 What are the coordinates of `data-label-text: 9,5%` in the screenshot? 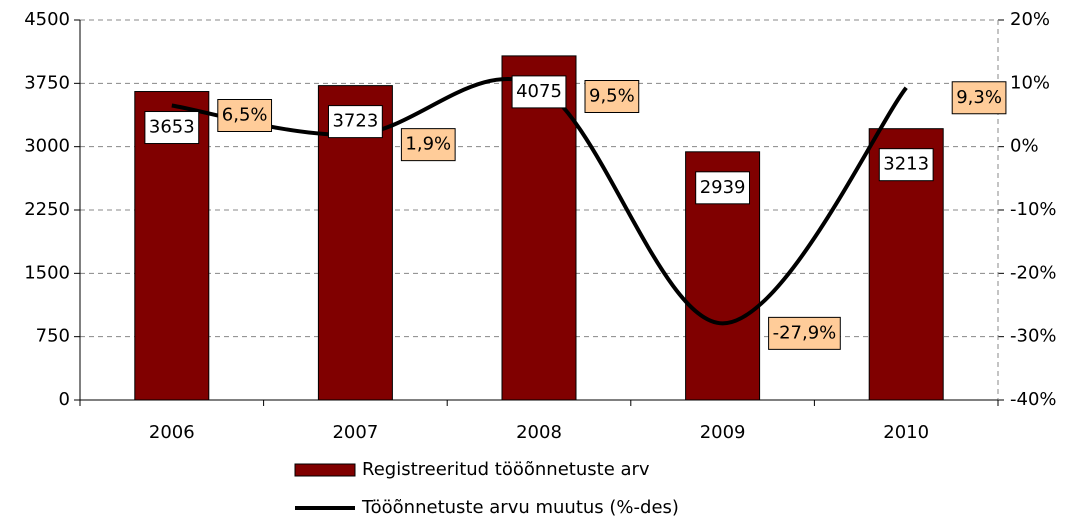 It's located at (612, 96).